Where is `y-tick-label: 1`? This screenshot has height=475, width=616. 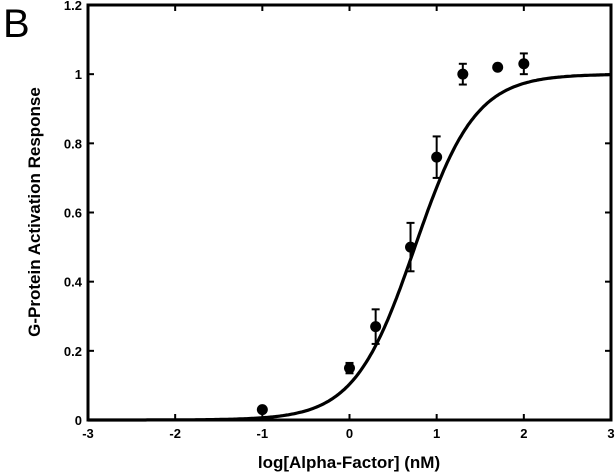
y-tick-label: 1 is located at coordinates (78, 74).